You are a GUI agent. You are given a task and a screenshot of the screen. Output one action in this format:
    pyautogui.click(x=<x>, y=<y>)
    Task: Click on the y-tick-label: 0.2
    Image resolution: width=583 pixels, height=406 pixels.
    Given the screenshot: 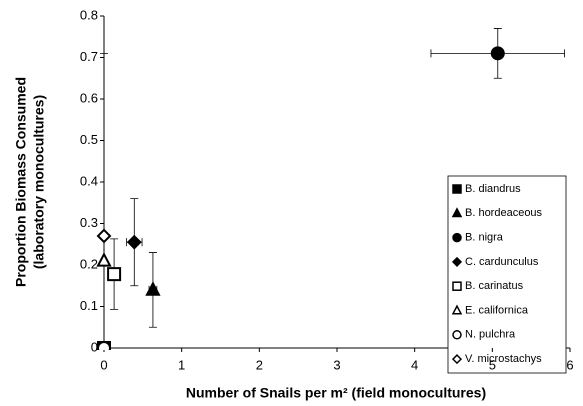 What is the action you would take?
    pyautogui.click(x=89, y=263)
    